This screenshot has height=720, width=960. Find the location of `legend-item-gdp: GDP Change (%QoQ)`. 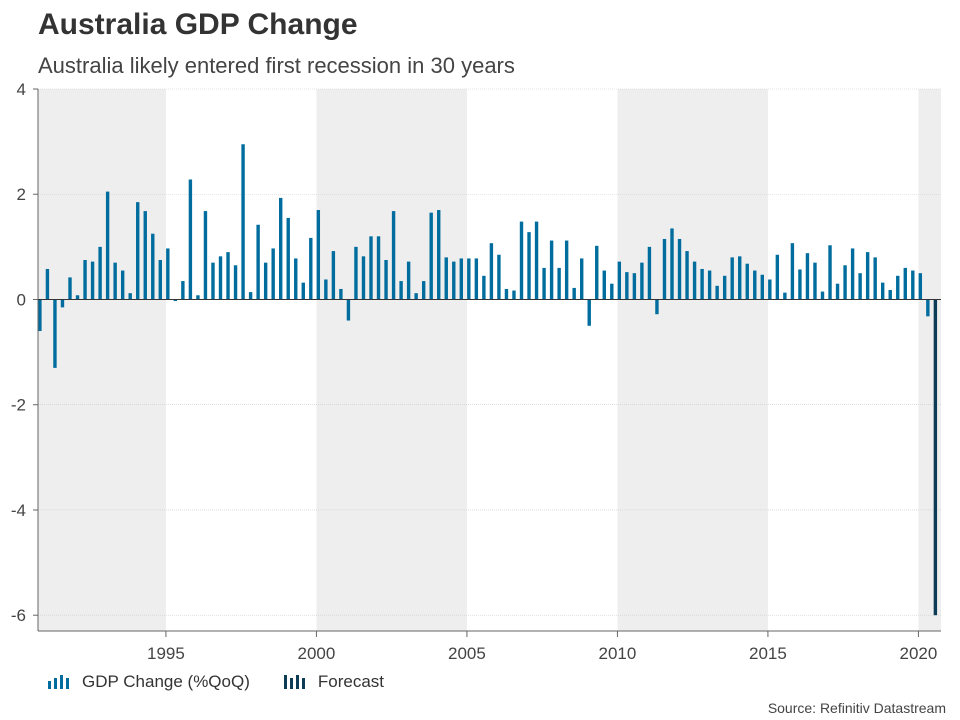

legend-item-gdp: GDP Change (%QoQ) is located at coordinates (149, 682).